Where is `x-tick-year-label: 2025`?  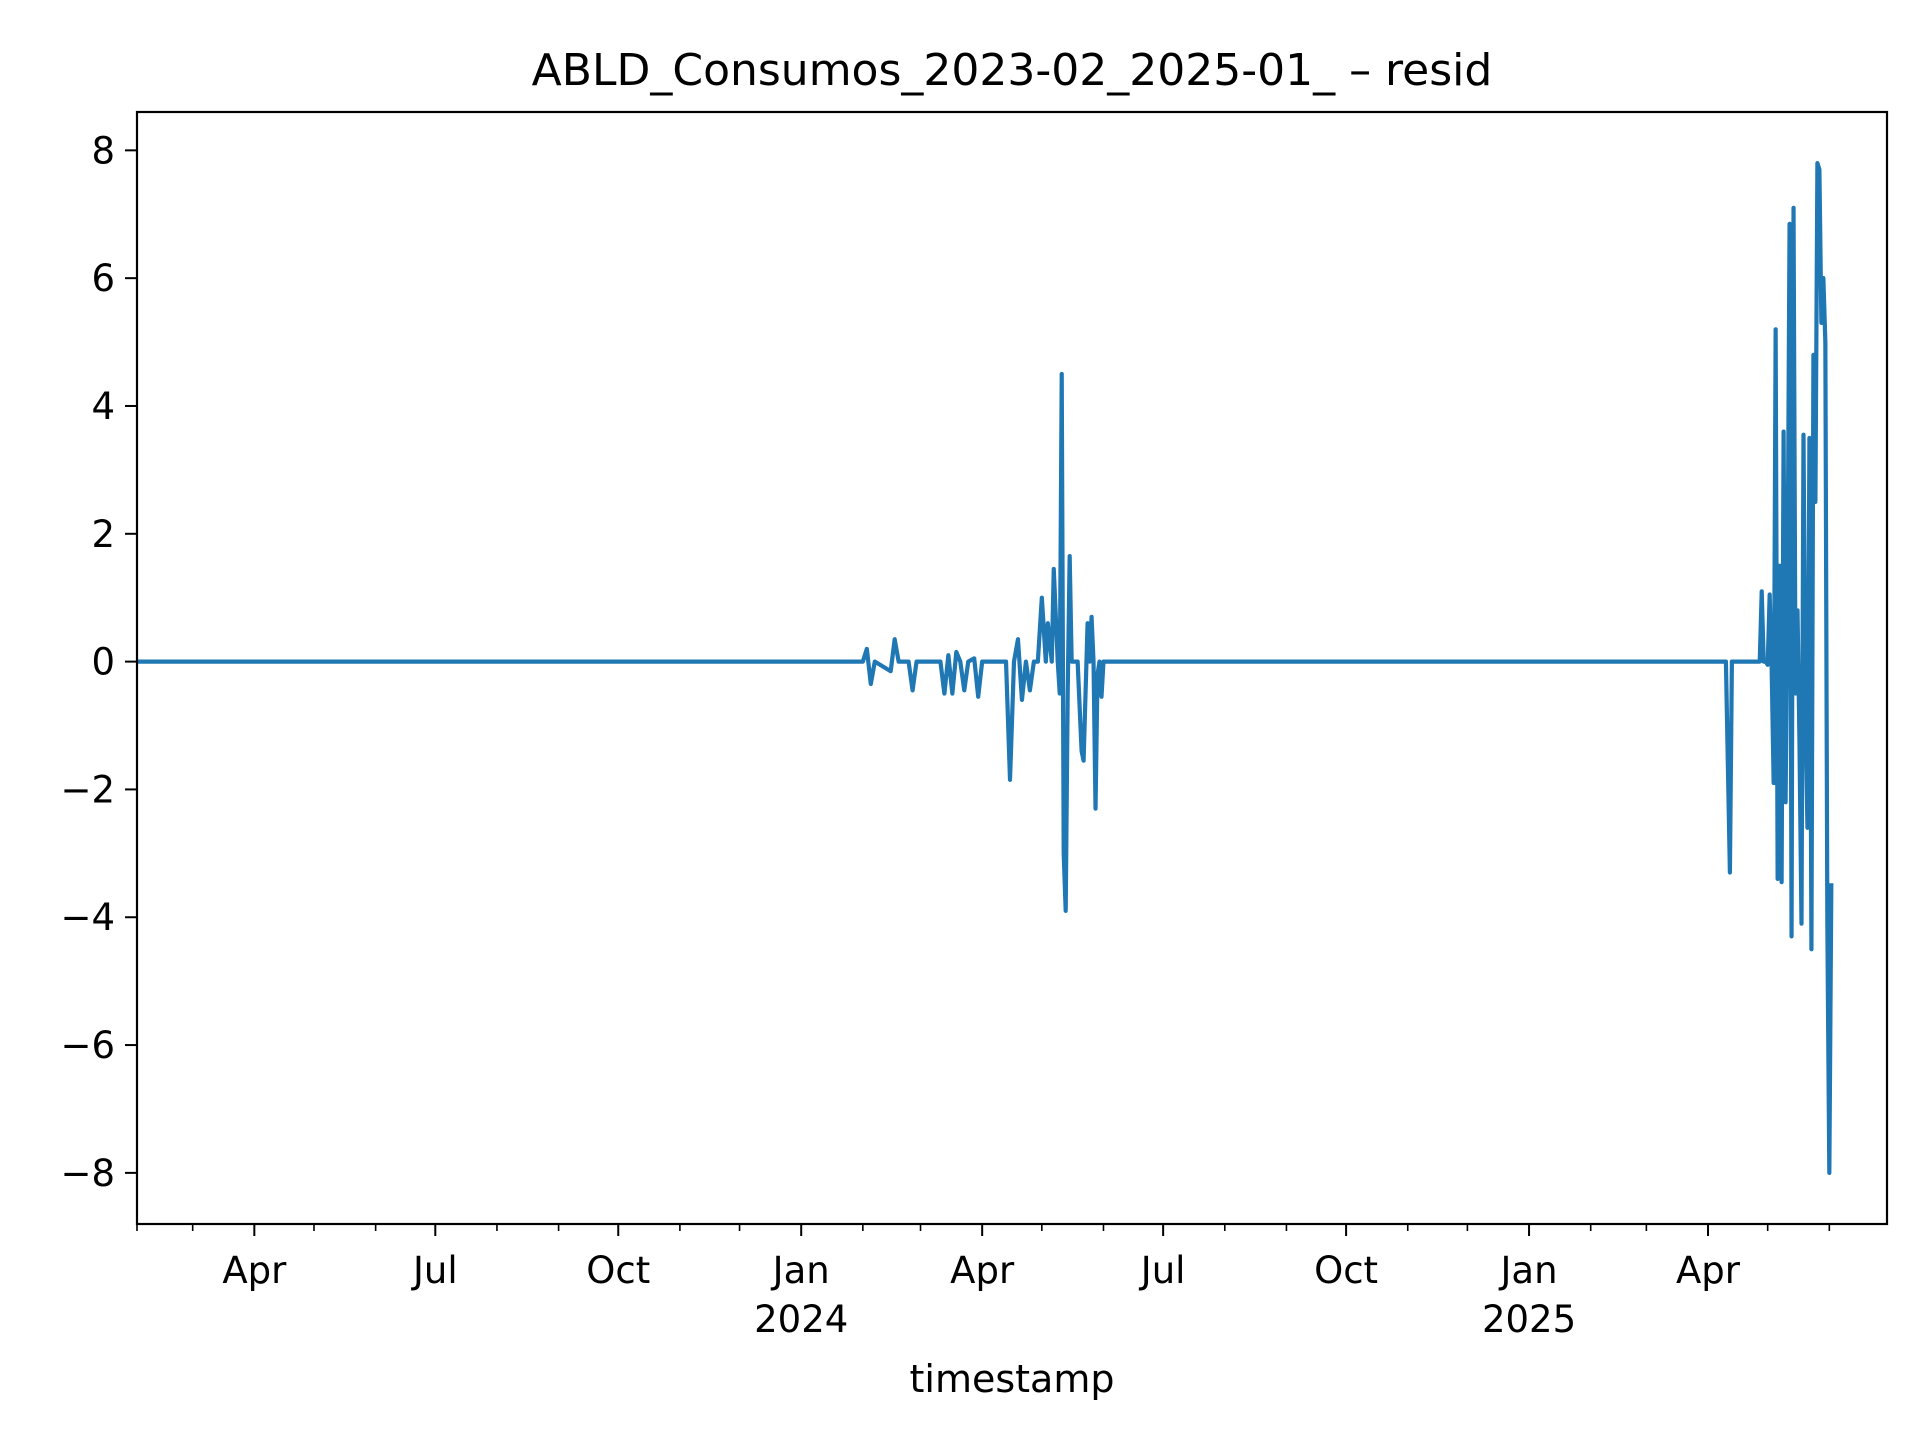
x-tick-year-label: 2025 is located at coordinates (1529, 1319).